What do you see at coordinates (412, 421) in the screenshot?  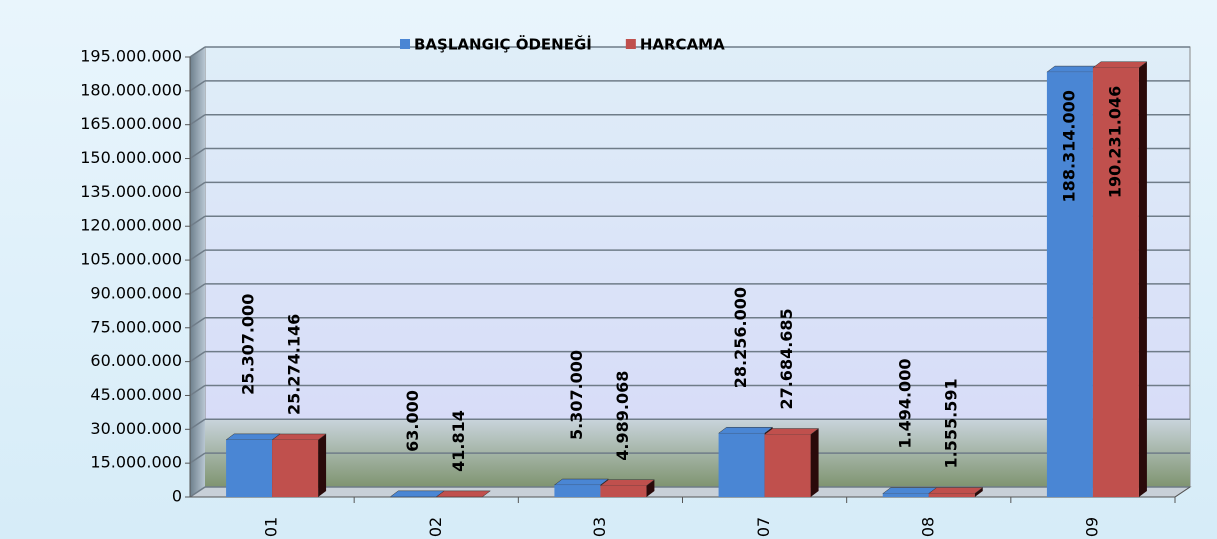 I see `value-label: 63.000` at bounding box center [412, 421].